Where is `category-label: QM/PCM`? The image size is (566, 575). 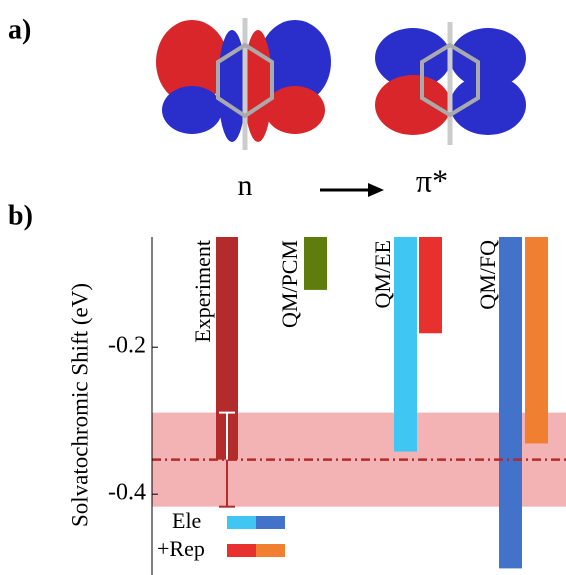
category-label: QM/PCM is located at coordinates (289, 284).